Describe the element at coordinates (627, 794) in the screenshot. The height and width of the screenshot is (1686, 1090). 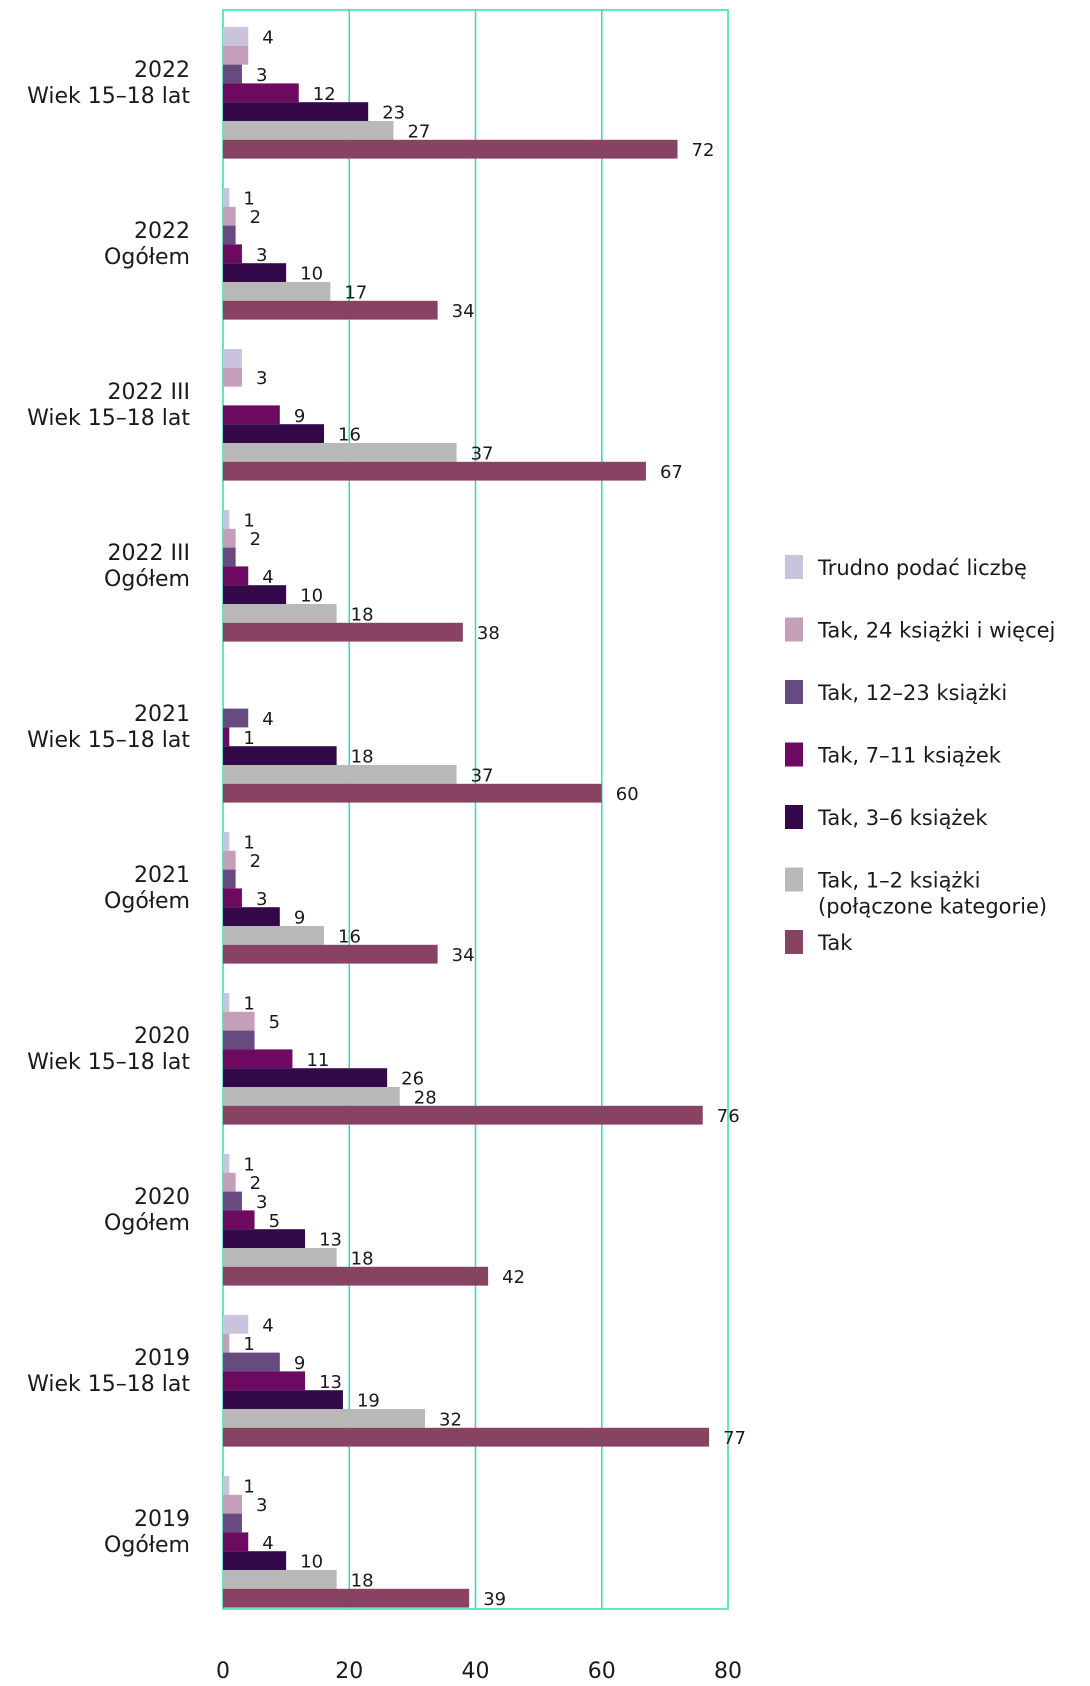
I see `value-label: 60` at that location.